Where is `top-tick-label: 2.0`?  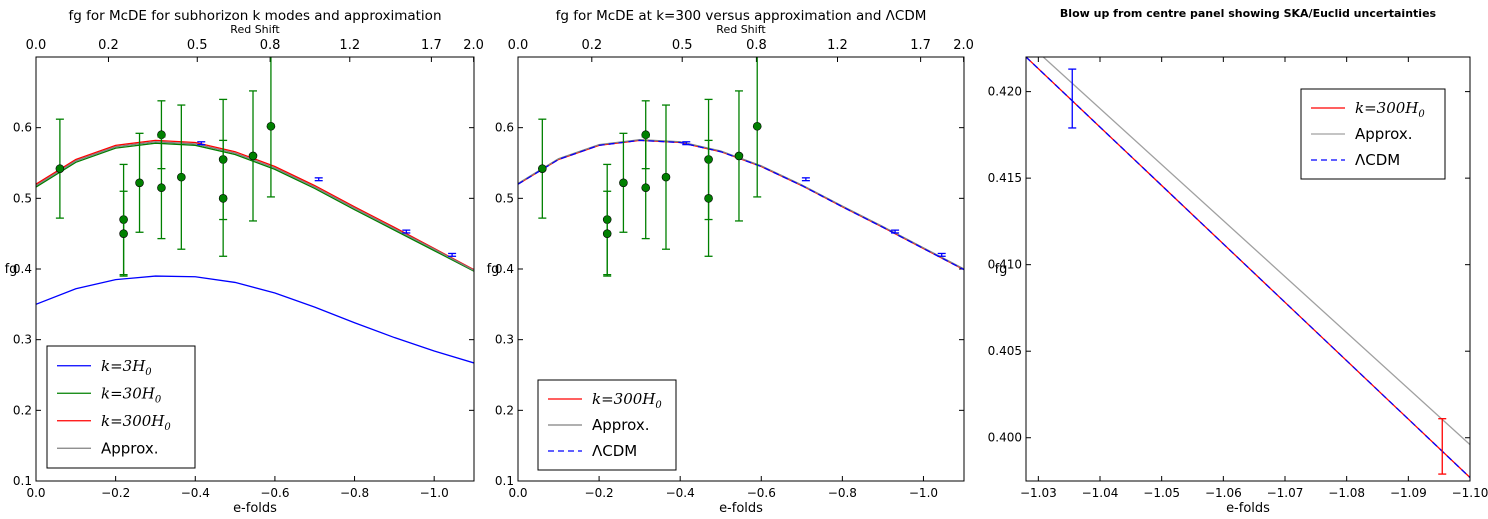
top-tick-label: 2.0 is located at coordinates (963, 45).